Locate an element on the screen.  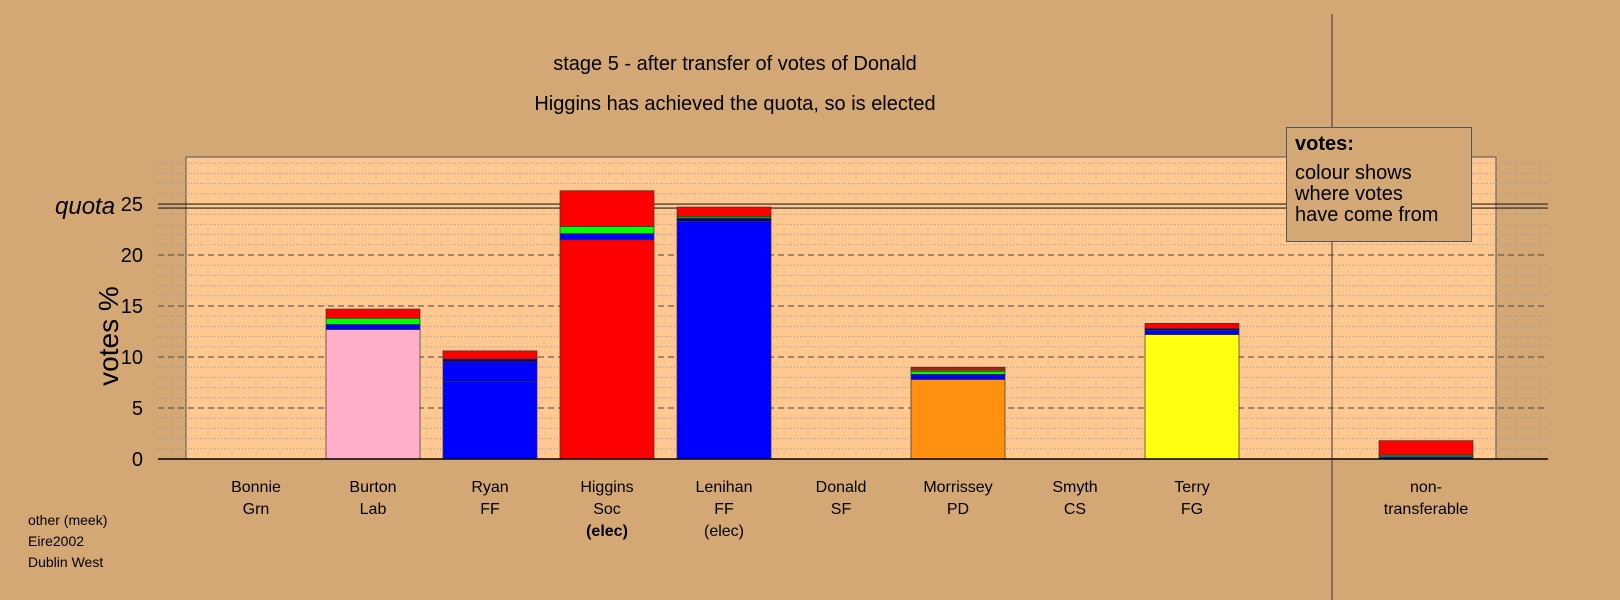
candidate-name: Terry is located at coordinates (1192, 487).